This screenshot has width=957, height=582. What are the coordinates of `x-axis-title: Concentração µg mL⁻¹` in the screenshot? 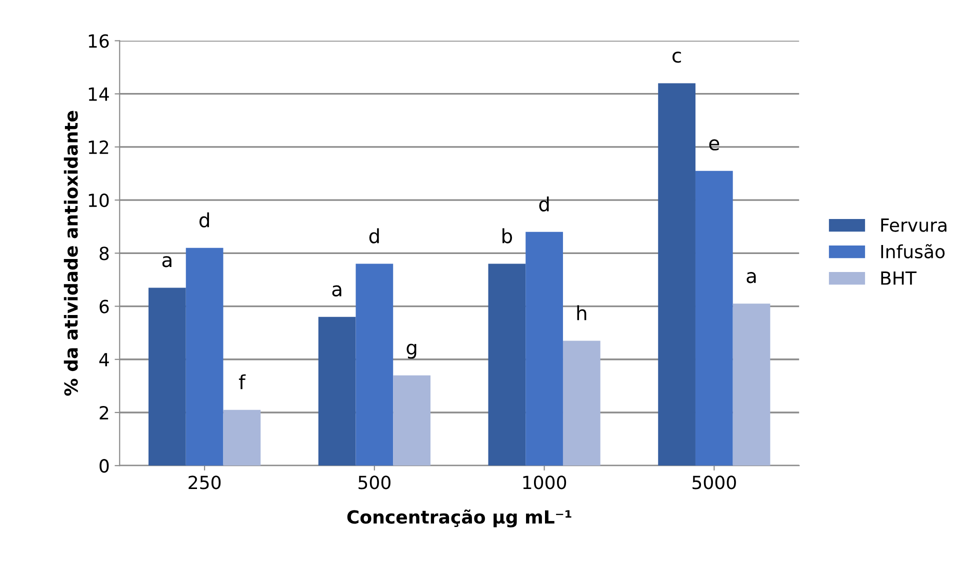 It's located at (459, 518).